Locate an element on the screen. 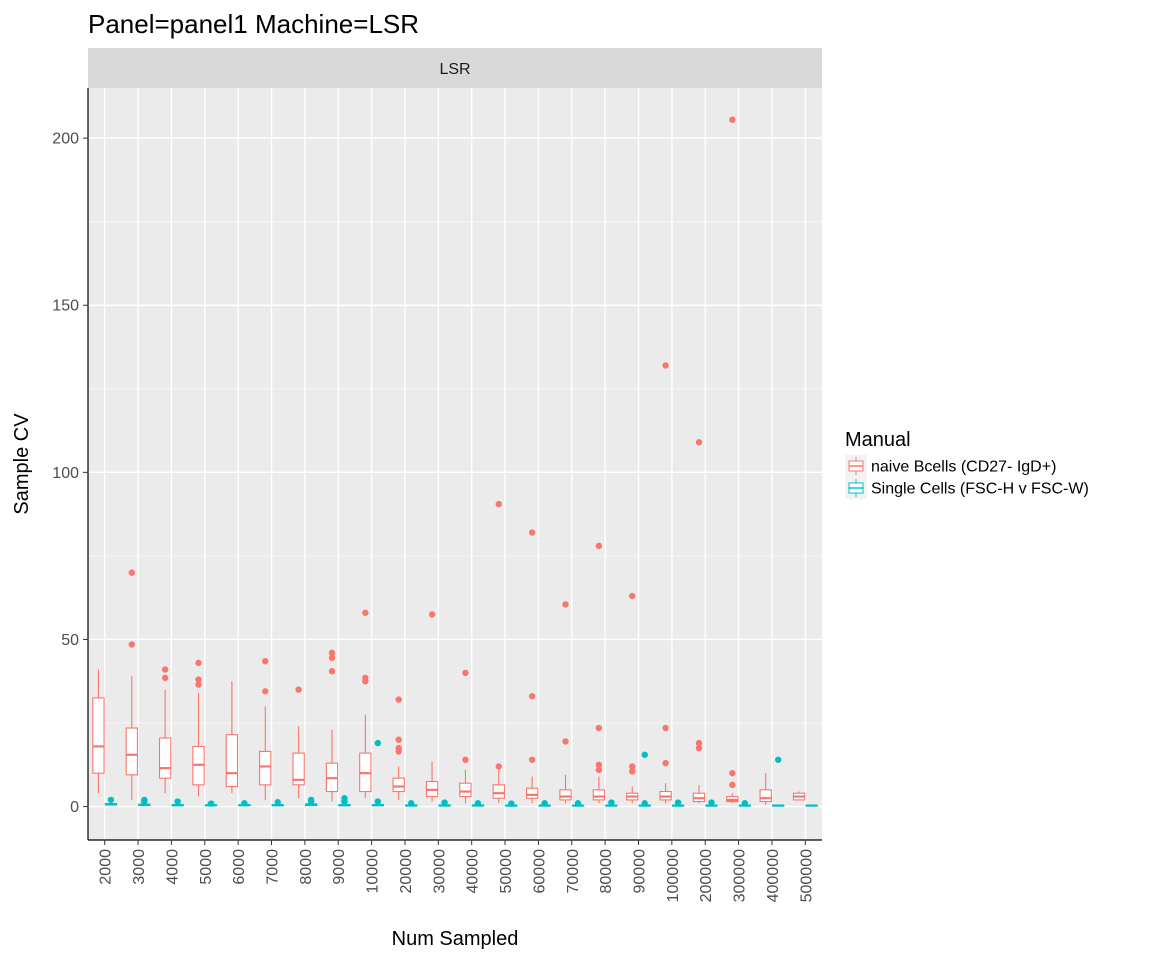  x-tick-label: 30000 is located at coordinates (439, 871).